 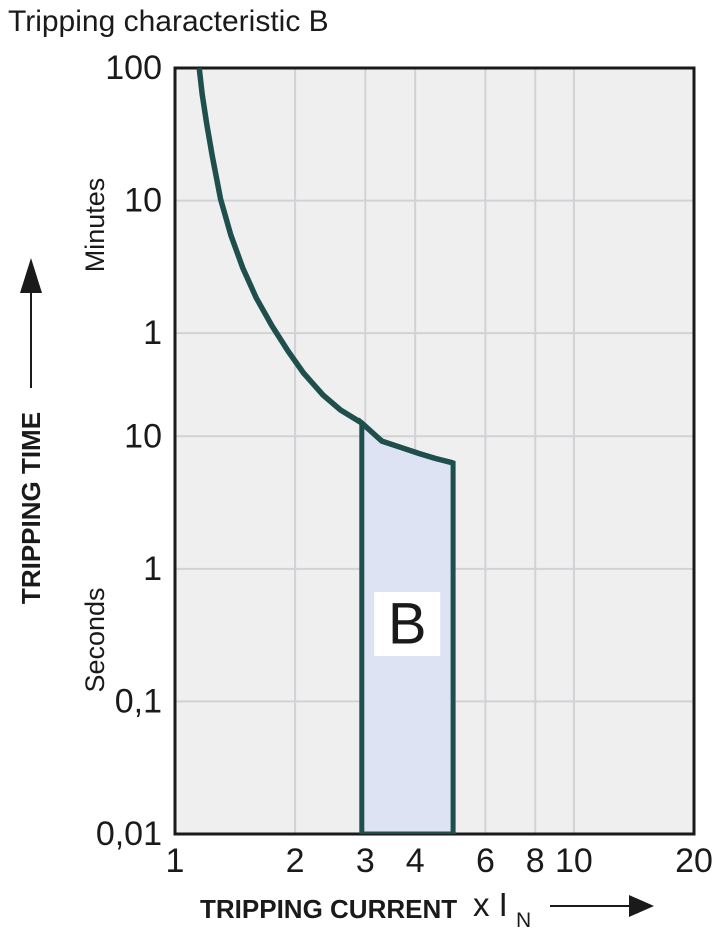 I want to click on x-tick-label: 8, so click(x=535, y=861).